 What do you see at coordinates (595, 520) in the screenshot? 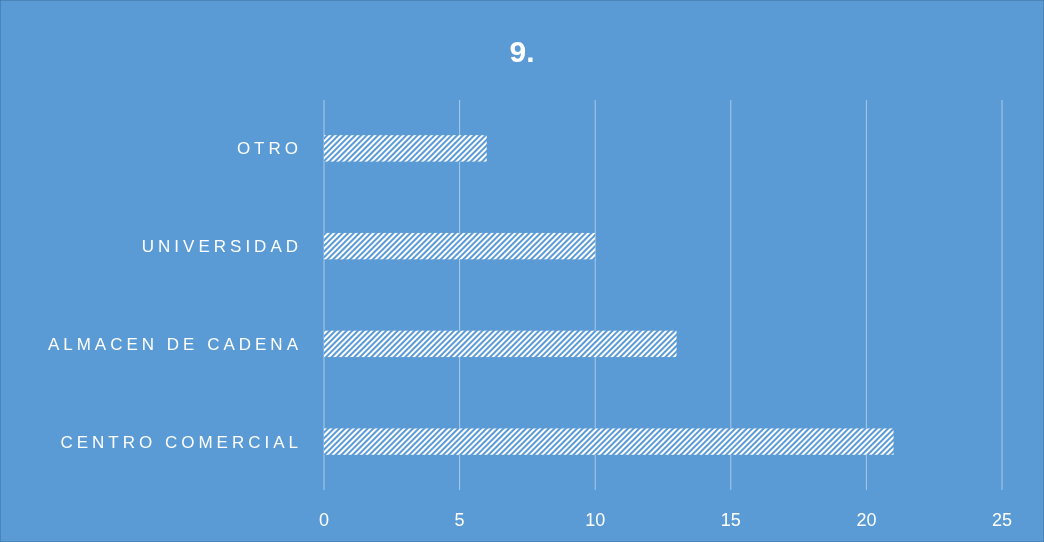
I see `x-tick-label: 10` at bounding box center [595, 520].